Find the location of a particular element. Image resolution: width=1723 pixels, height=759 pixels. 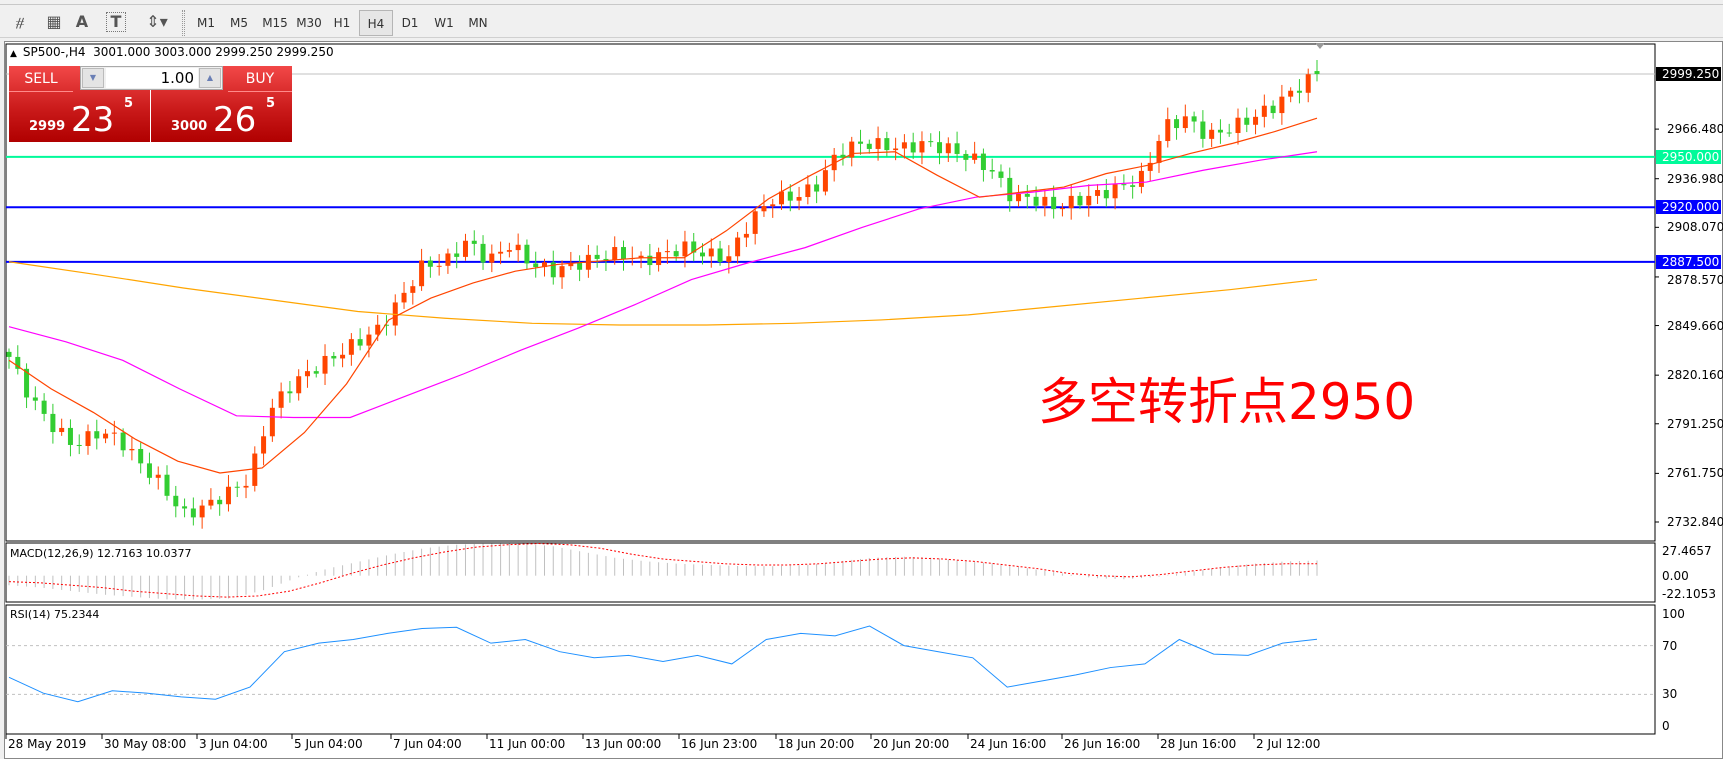

text-label-icon: T is located at coordinates (116, 22).